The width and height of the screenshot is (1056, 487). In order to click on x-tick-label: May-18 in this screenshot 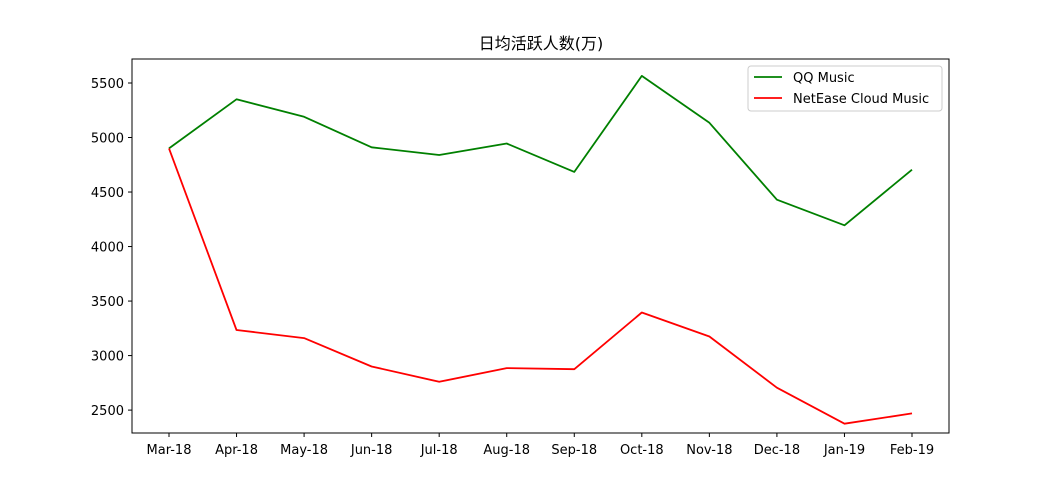, I will do `click(304, 450)`.